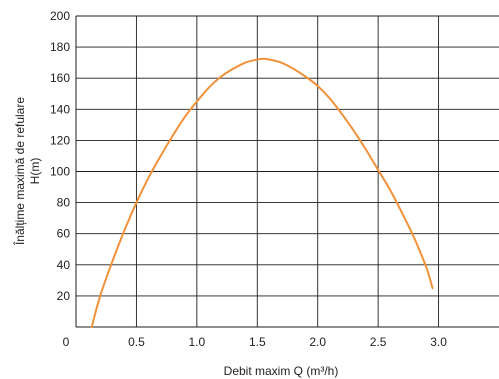  Describe the element at coordinates (317, 342) in the screenshot. I see `x-tick-label: 2.0` at that location.